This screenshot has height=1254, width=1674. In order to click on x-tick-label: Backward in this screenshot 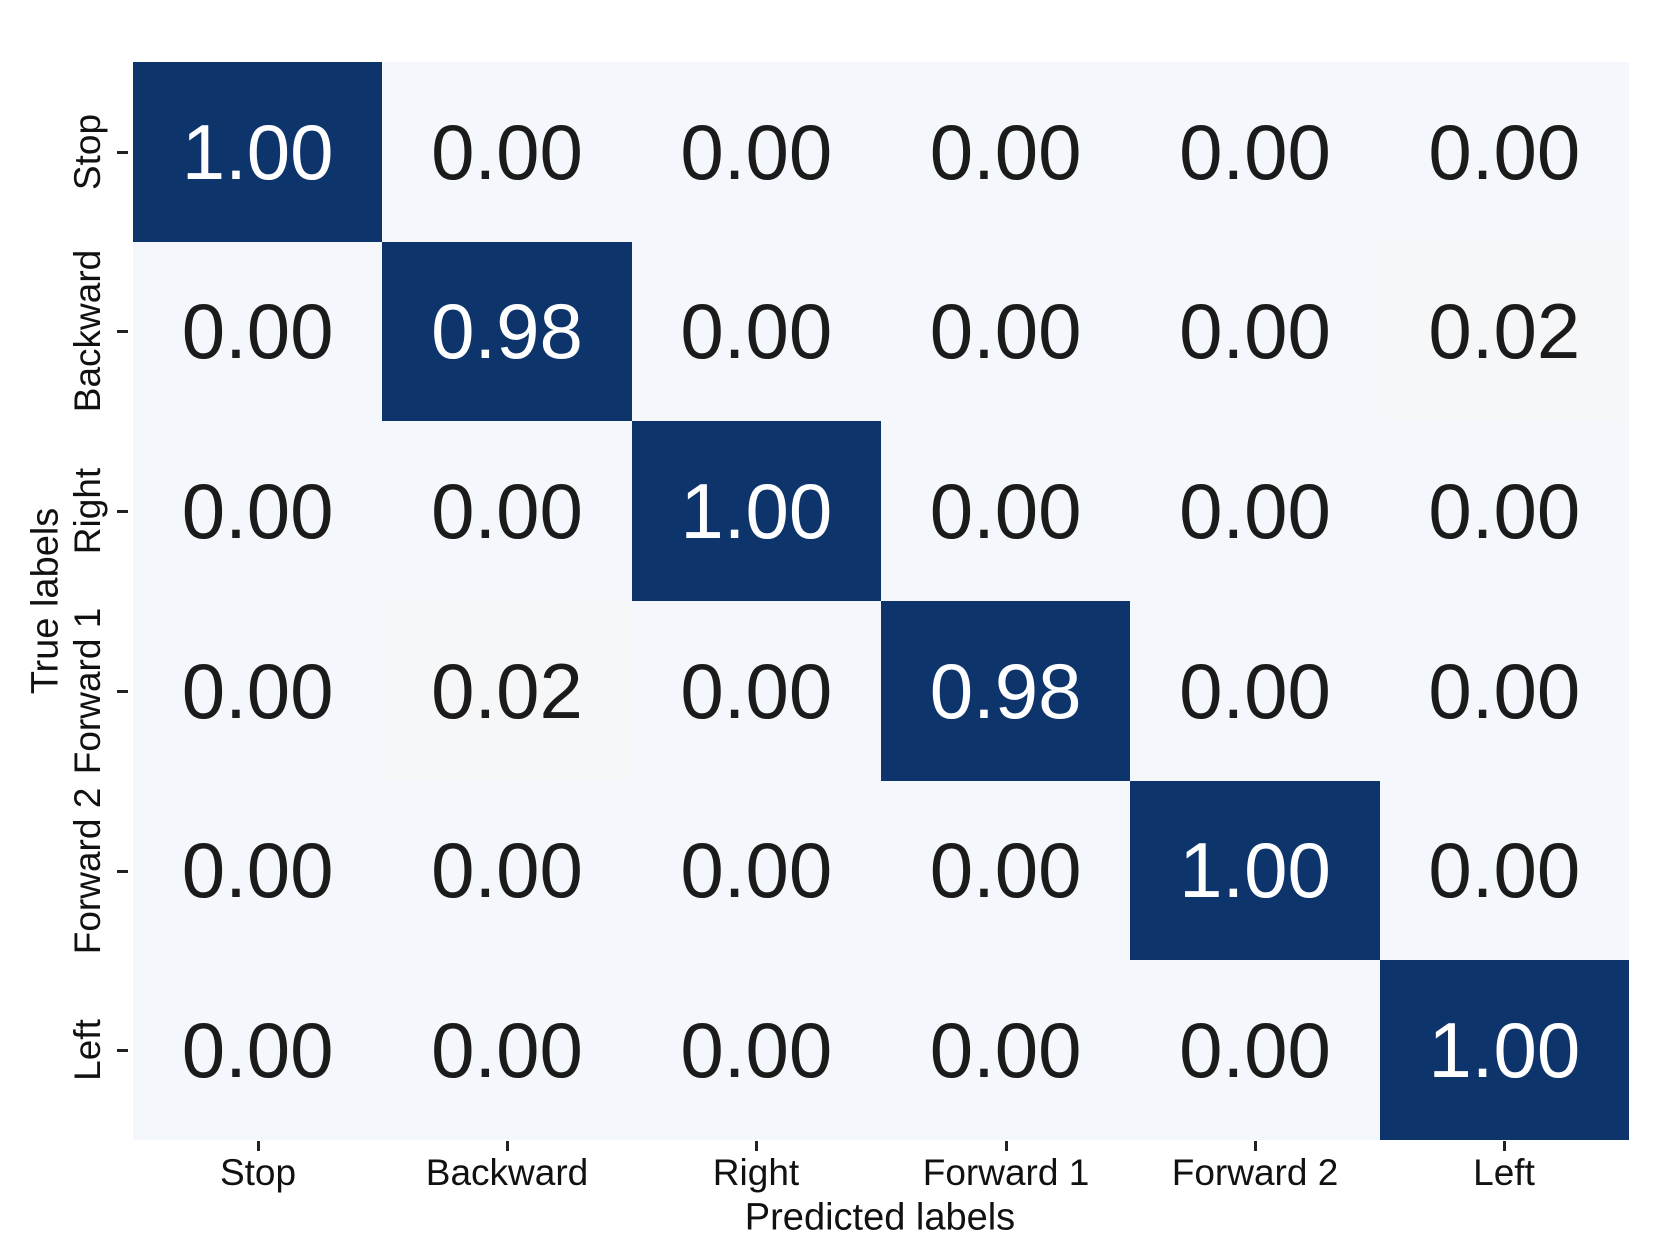, I will do `click(507, 1172)`.